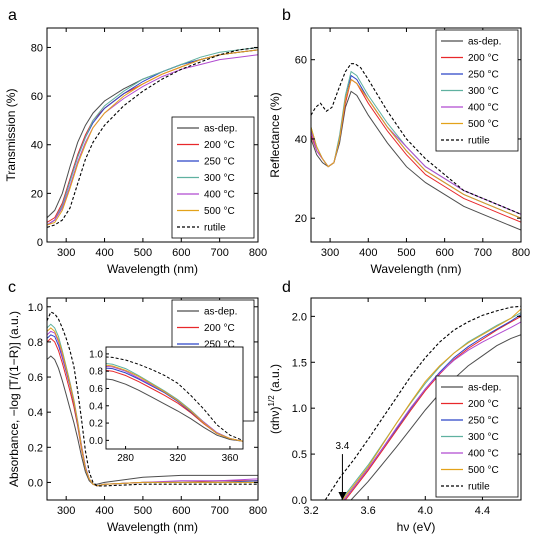  What do you see at coordinates (35, 378) in the screenshot?
I see `y-tick-label: 0.6` at bounding box center [35, 378].